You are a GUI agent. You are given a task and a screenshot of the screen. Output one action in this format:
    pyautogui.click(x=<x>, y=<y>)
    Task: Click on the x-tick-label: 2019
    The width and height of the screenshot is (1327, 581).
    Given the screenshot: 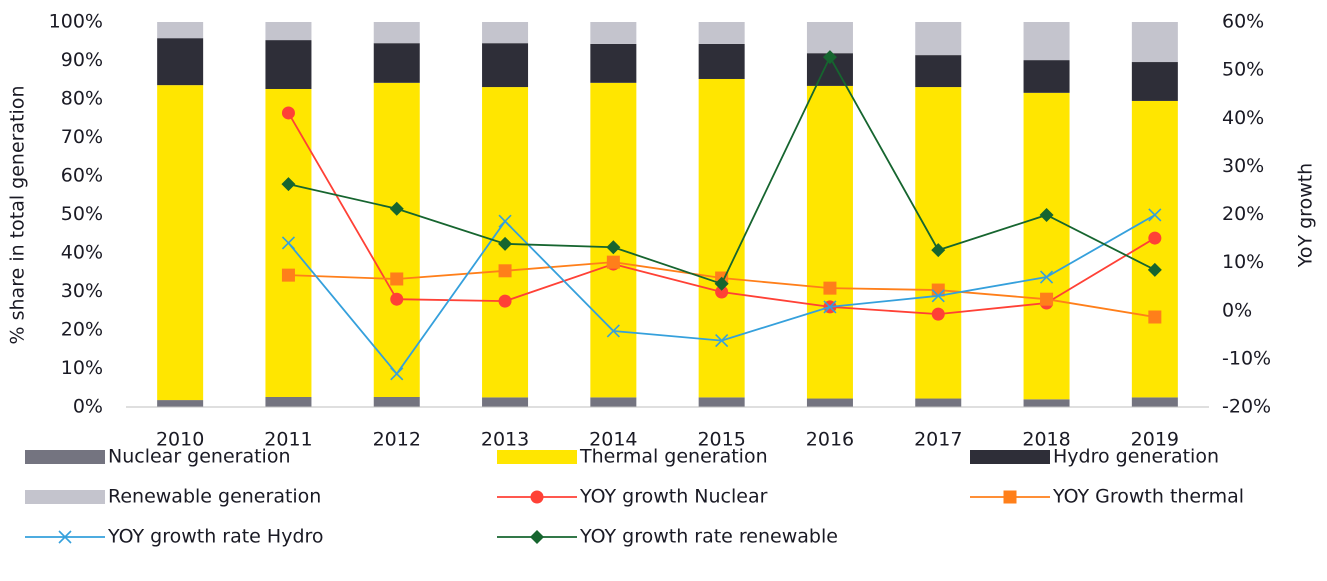 What is the action you would take?
    pyautogui.click(x=1155, y=440)
    